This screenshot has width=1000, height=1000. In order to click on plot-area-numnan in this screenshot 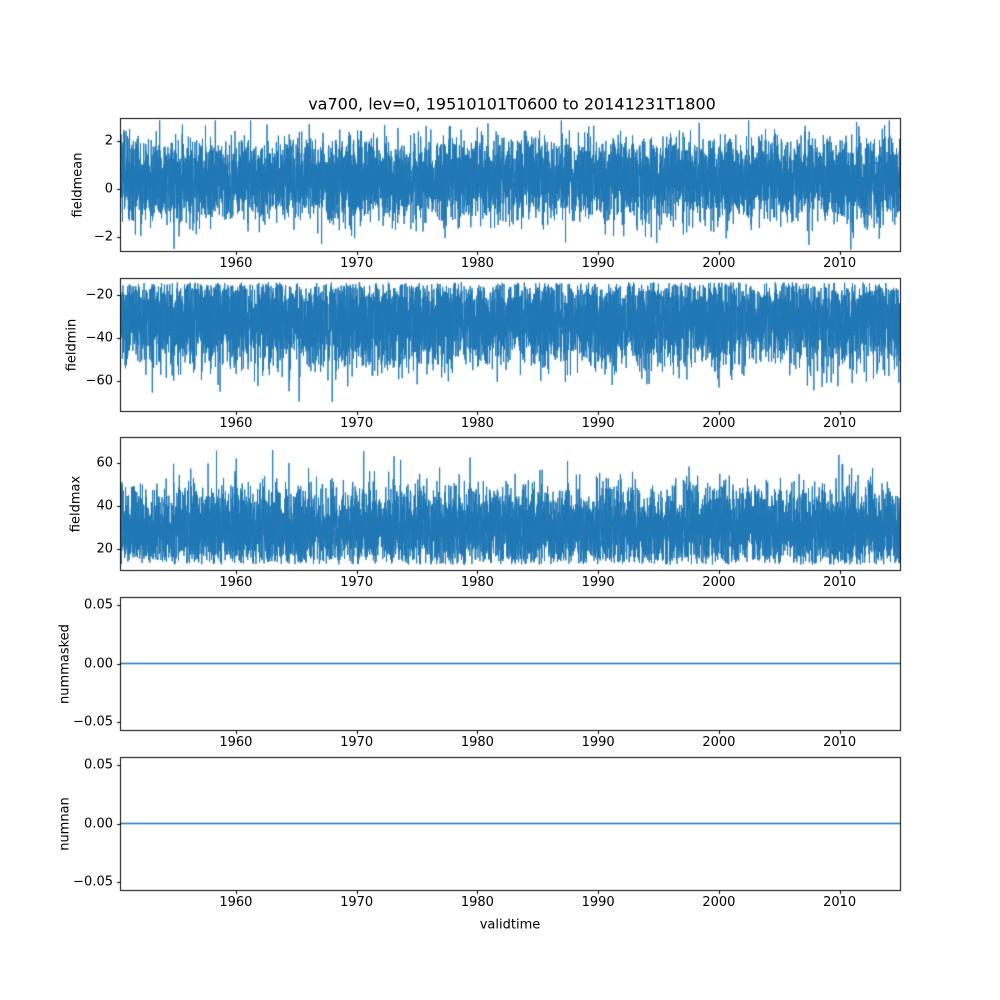, I will do `click(510, 823)`.